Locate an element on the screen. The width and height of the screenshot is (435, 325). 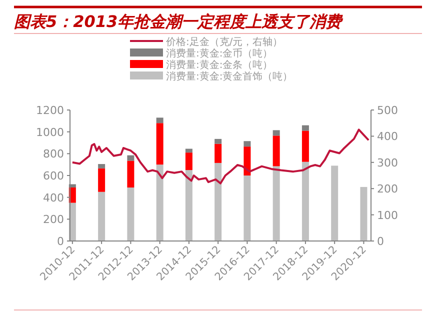
y2-tick-label: 200 is located at coordinates (387, 189).